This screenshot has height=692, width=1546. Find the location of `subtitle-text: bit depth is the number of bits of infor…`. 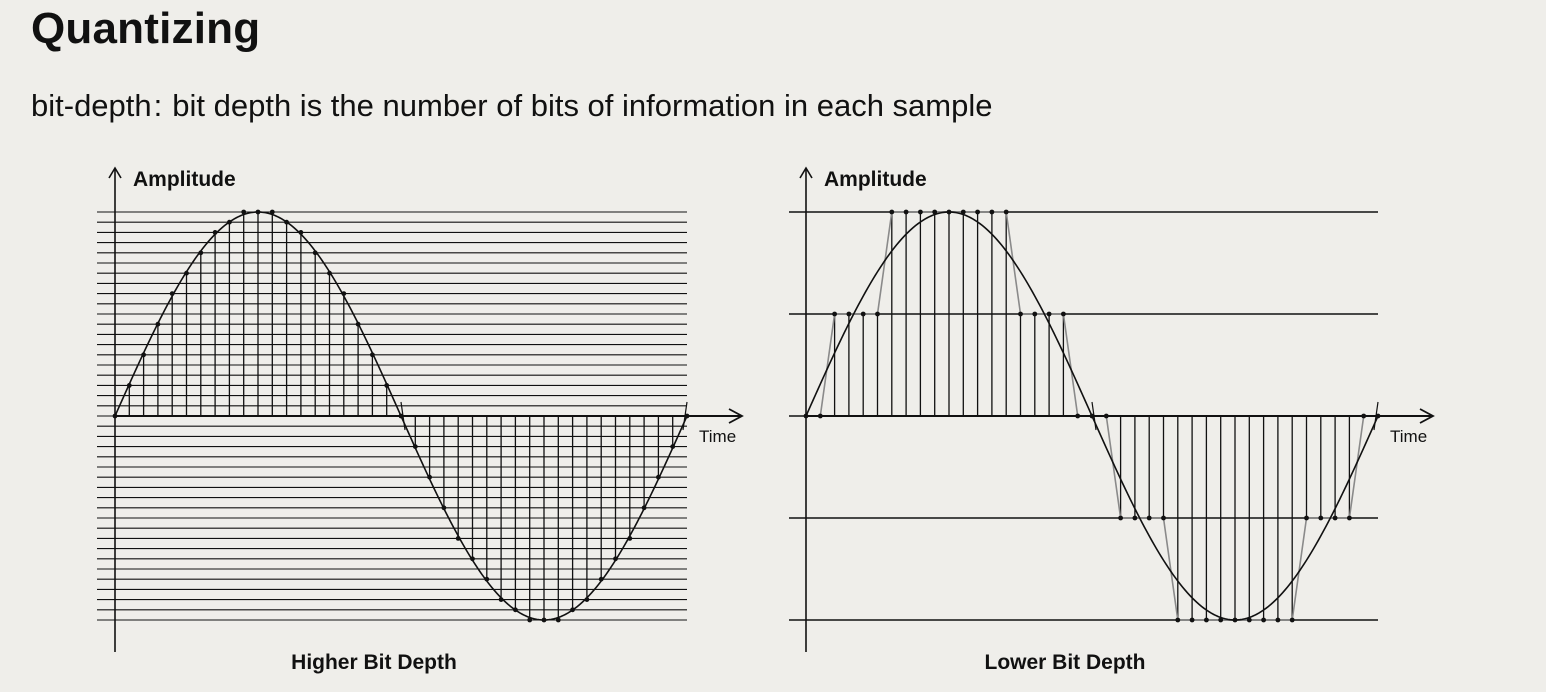

subtitle-text: bit depth is the number of bits of infor… is located at coordinates (582, 105).